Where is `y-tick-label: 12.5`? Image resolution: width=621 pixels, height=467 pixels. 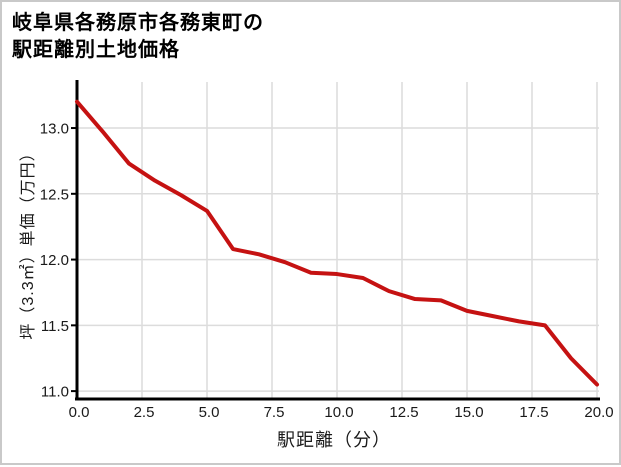 y-tick-label: 12.5 is located at coordinates (54, 194).